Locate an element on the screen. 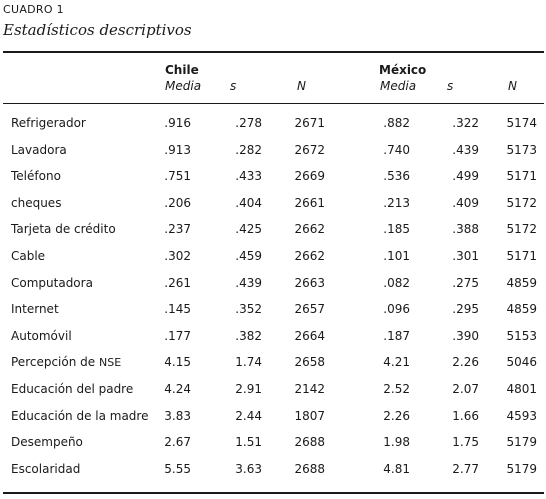  cell-mexico-media: .082 is located at coordinates (396, 282).